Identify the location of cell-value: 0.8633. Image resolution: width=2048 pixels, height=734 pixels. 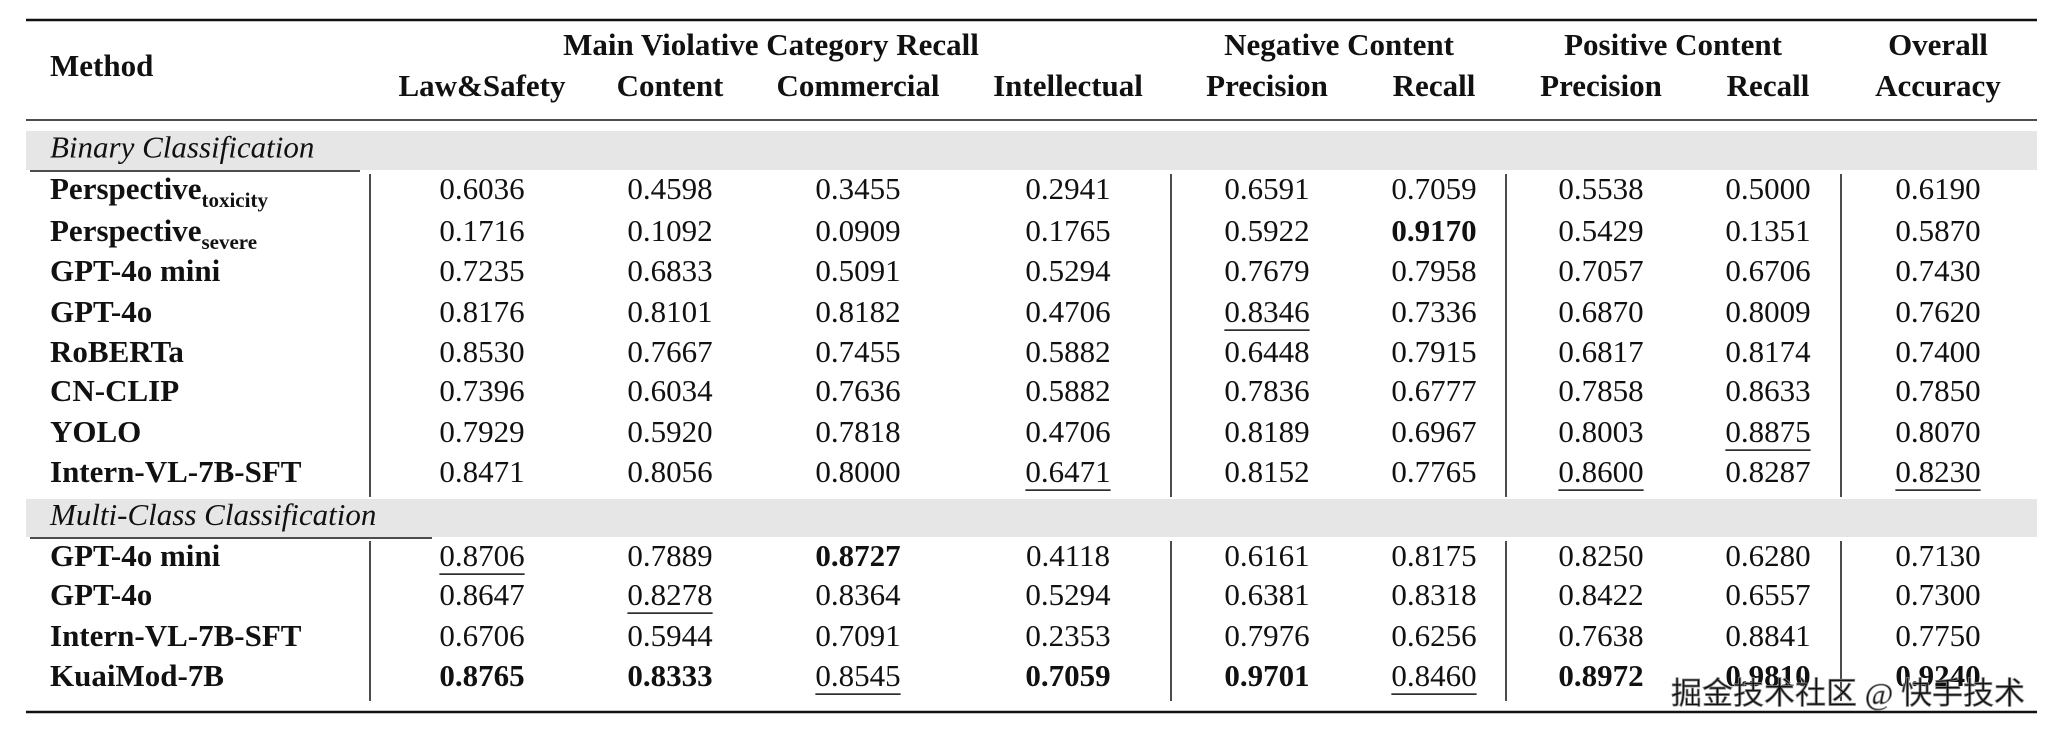
(1767, 390).